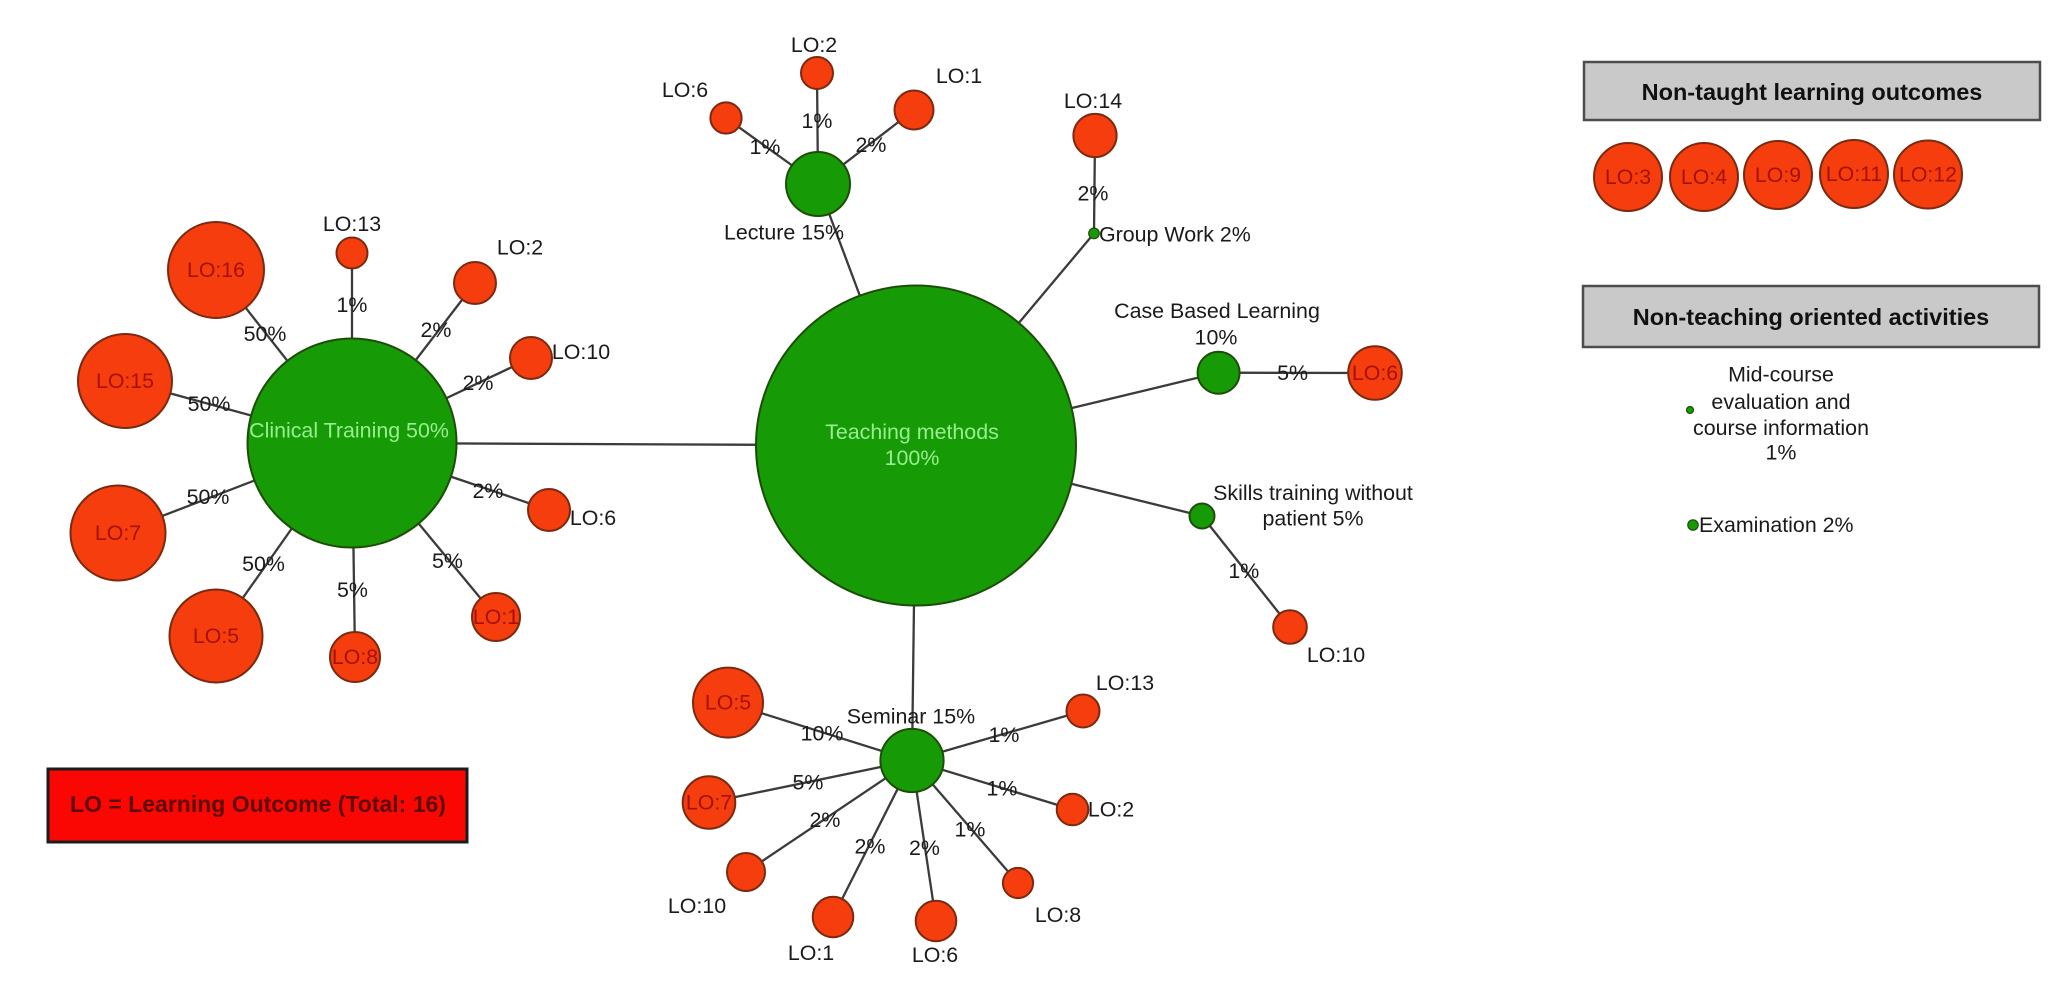  Describe the element at coordinates (1812, 92) in the screenshot. I see `svg-text: Non-taught learning outcomes` at that location.